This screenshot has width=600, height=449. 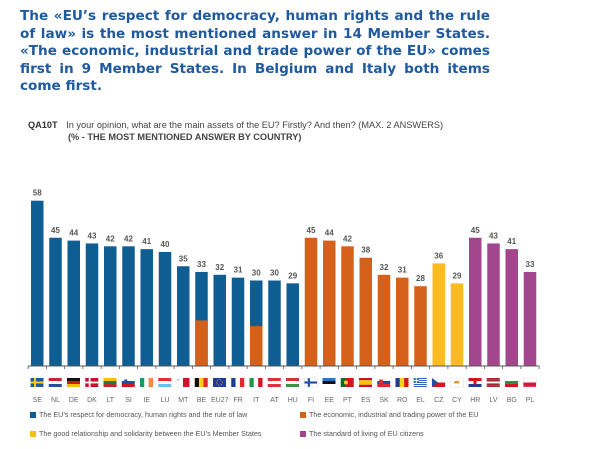 What do you see at coordinates (530, 382) in the screenshot?
I see `flag-pl-icon` at bounding box center [530, 382].